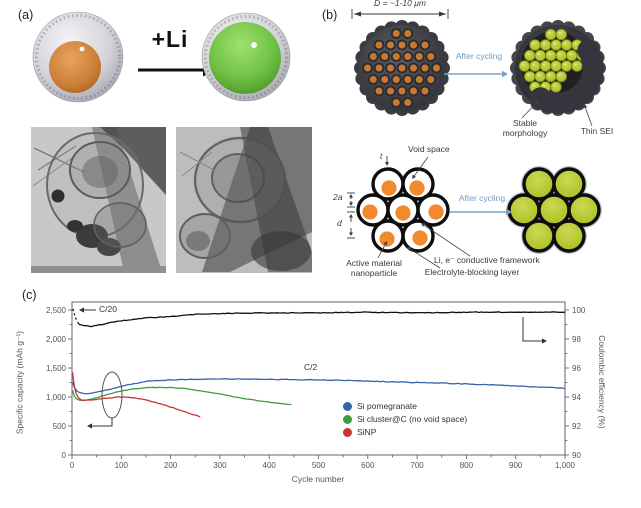  What do you see at coordinates (270, 465) in the screenshot?
I see `x-tick-label: 400` at bounding box center [270, 465].